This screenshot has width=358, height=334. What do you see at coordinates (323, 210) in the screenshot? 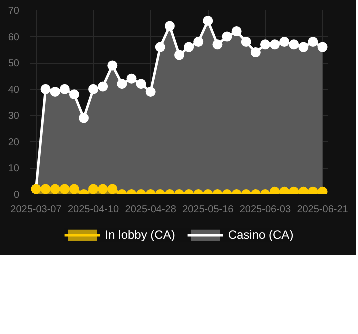
I see `x-tick-label: 2025-06-21` at bounding box center [323, 210].